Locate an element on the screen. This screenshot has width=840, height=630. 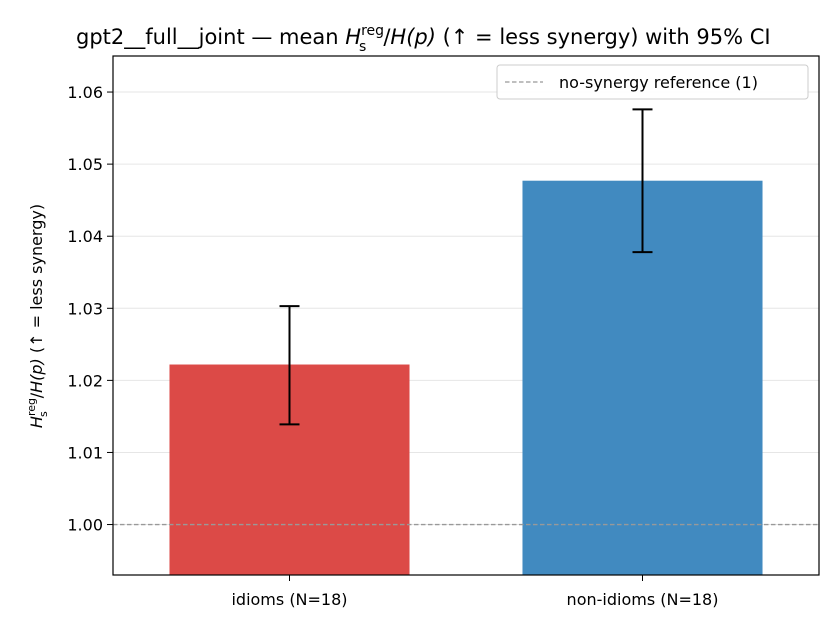
legend: no-synergy reference (1) is located at coordinates (652, 82).